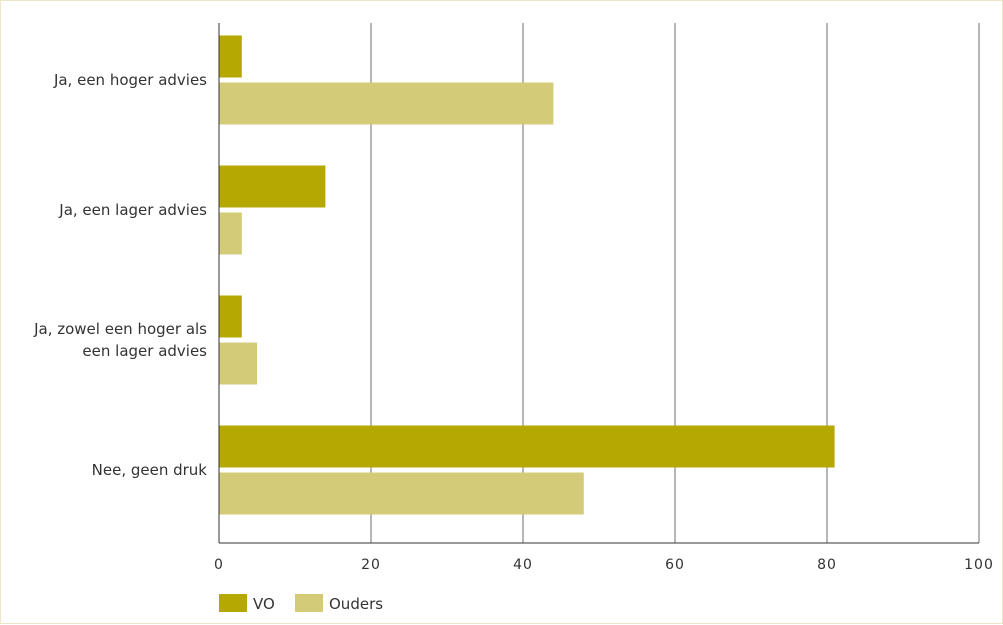 The width and height of the screenshot is (1003, 625). Describe the element at coordinates (264, 604) in the screenshot. I see `legend-label-vo: VO` at that location.